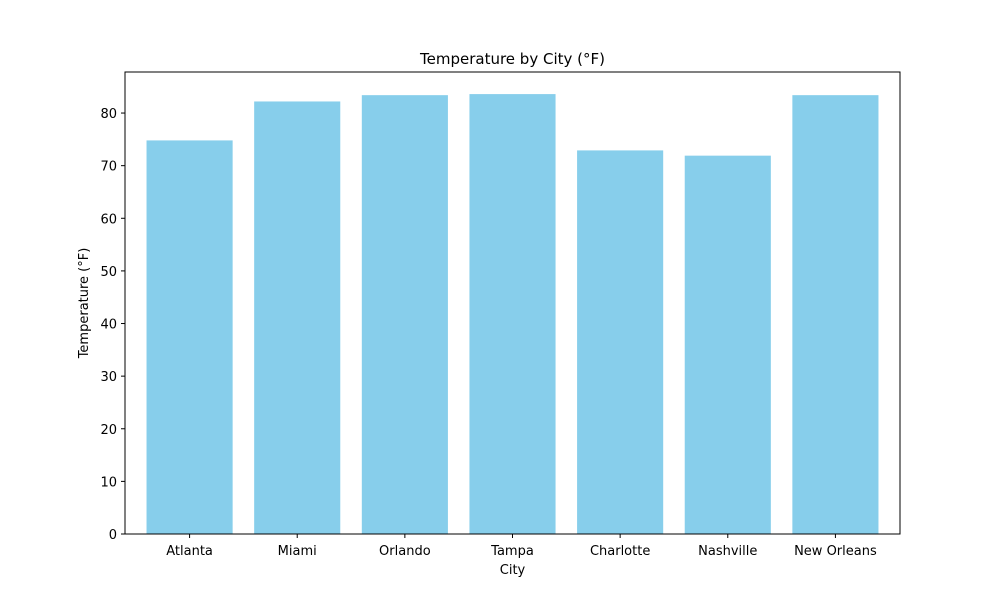  What do you see at coordinates (189, 551) in the screenshot?
I see `x-tick-label: Atlanta` at bounding box center [189, 551].